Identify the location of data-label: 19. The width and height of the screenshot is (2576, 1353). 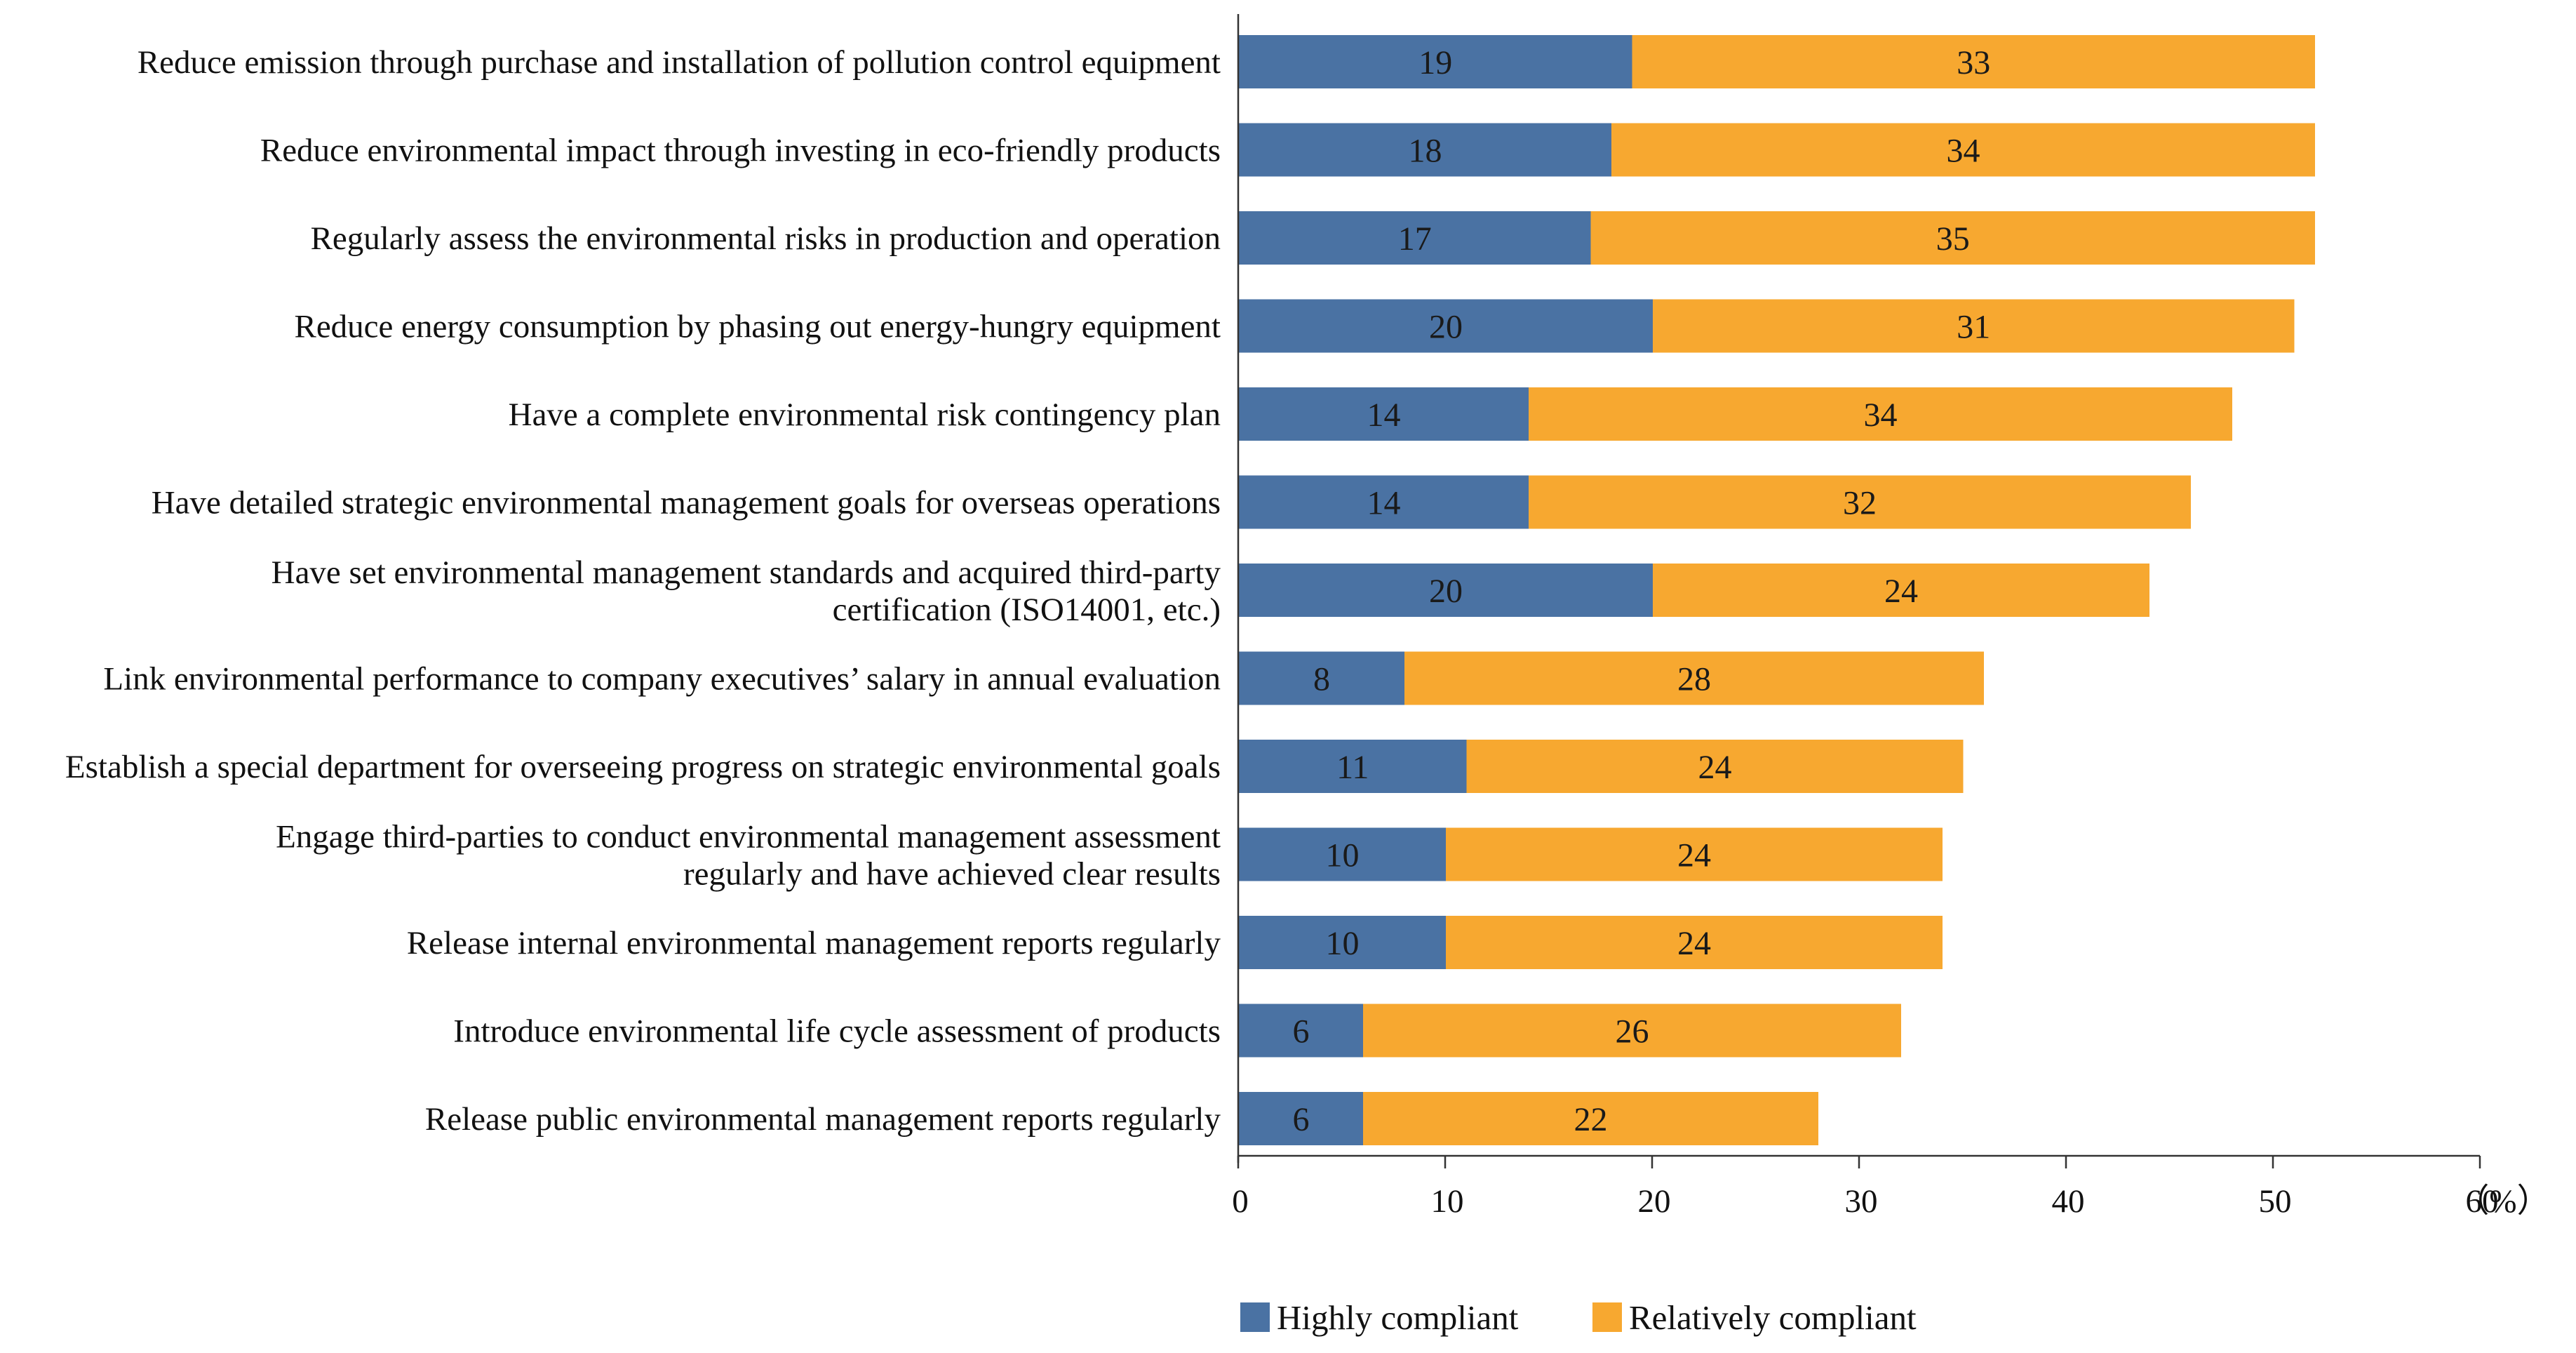
(1435, 62).